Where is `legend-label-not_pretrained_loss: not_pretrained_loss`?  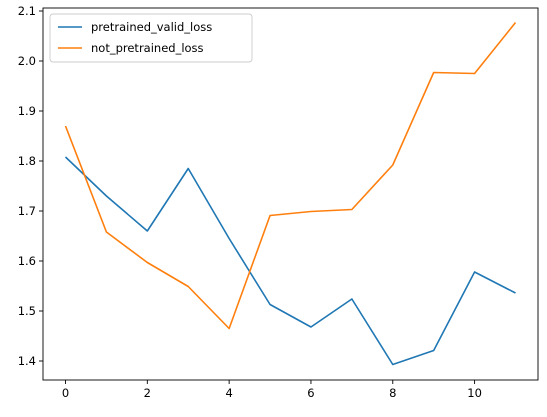
legend-label-not_pretrained_loss: not_pretrained_loss is located at coordinates (147, 48).